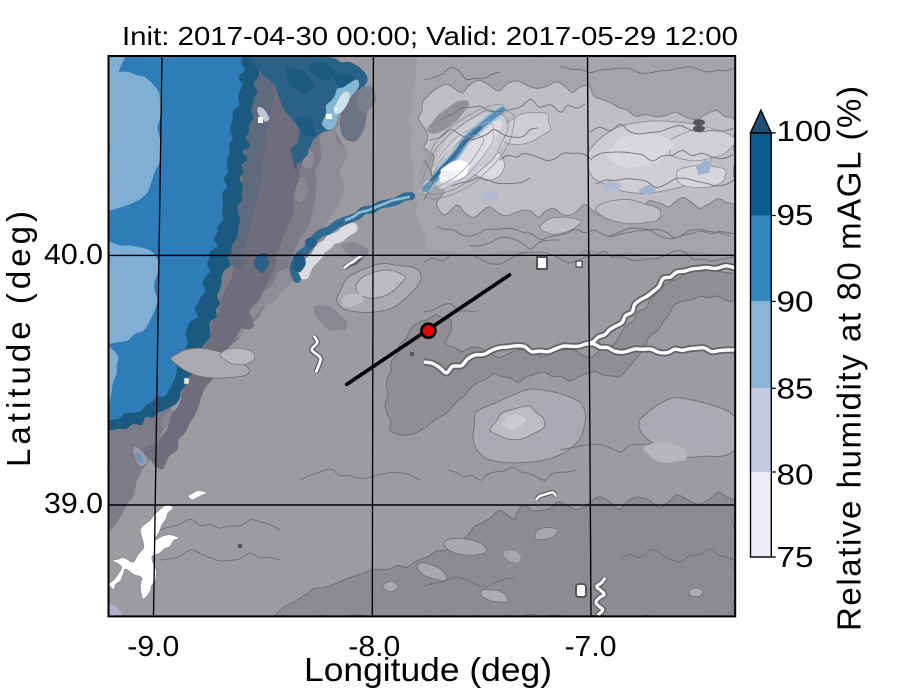 Image resolution: width=900 pixels, height=700 pixels. I want to click on svg-text: 80, so click(795, 476).